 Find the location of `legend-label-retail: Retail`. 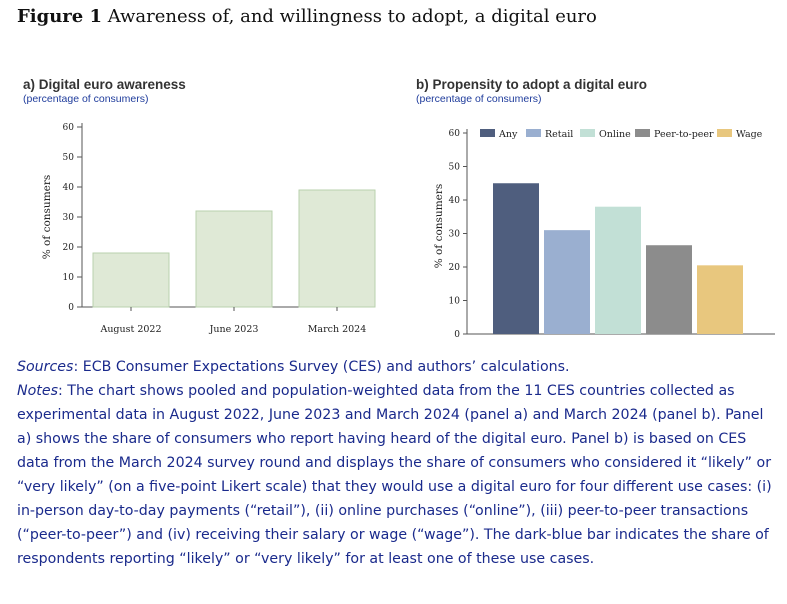

legend-label-retail: Retail is located at coordinates (559, 134).